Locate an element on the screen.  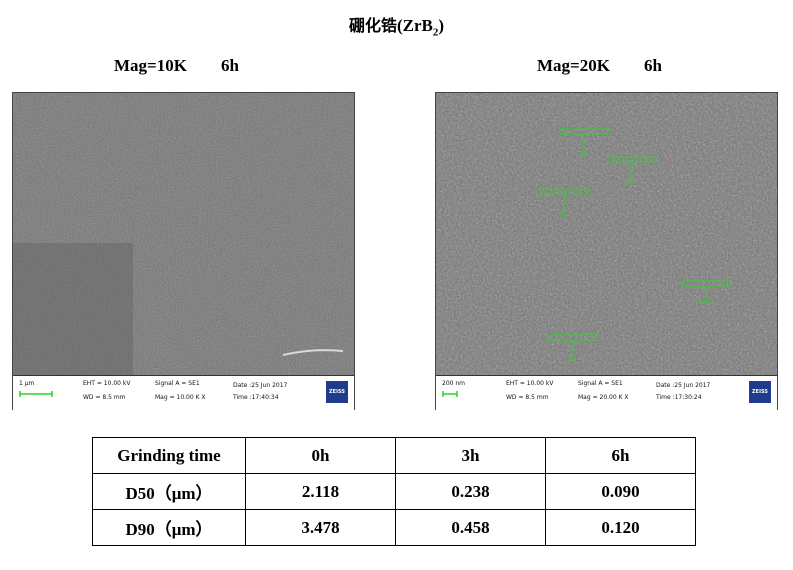
table-cell: 2.118 is located at coordinates (320, 491).